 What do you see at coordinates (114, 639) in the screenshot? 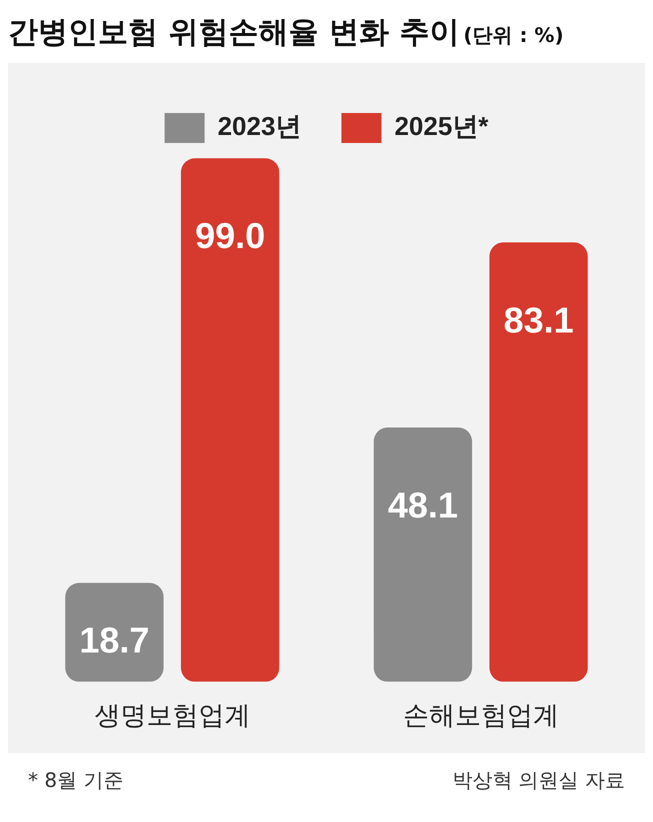
I see `data-label: 18.7` at bounding box center [114, 639].